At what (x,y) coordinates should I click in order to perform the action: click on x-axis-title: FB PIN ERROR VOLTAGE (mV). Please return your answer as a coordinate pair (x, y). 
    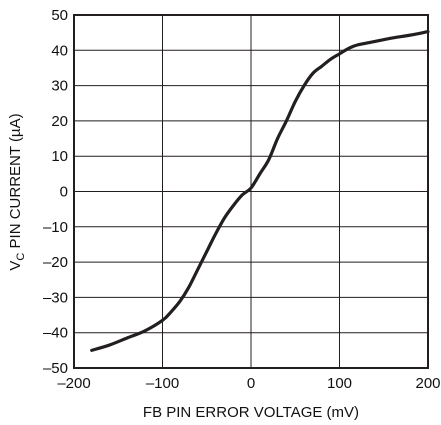
    Looking at the image, I should click on (251, 412).